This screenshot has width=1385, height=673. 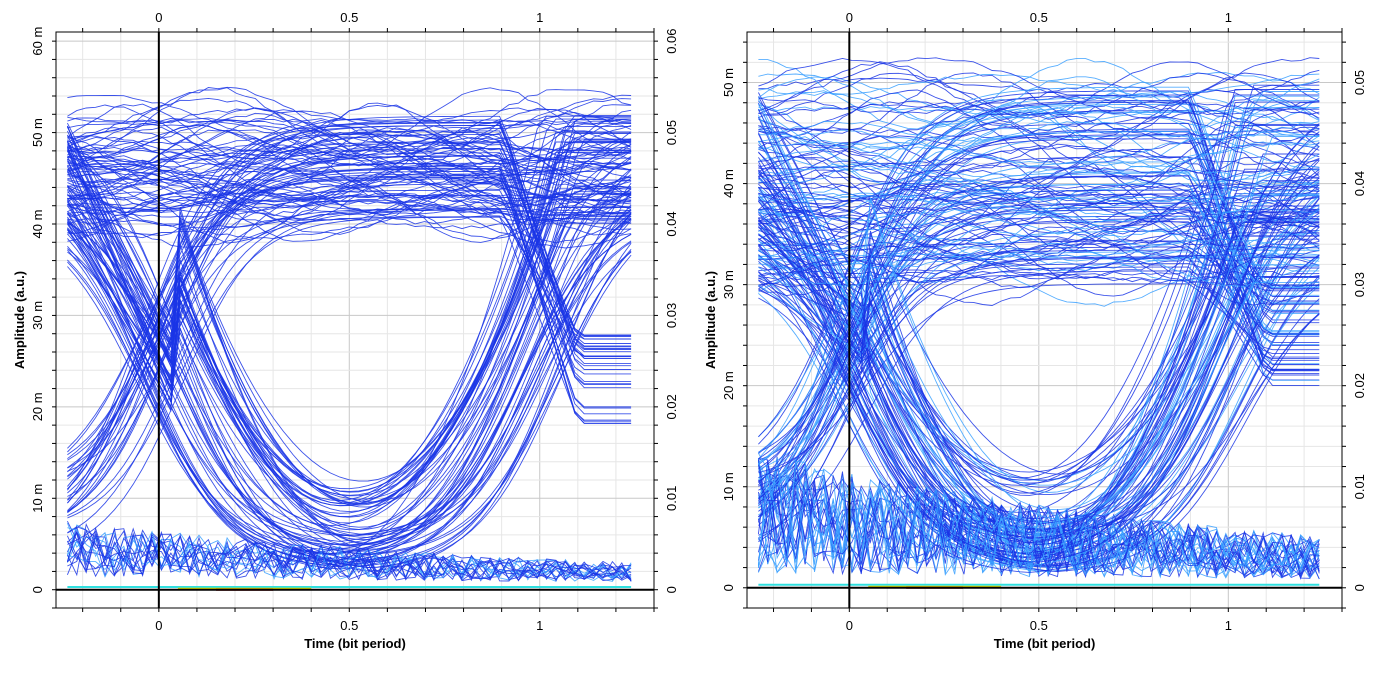 I want to click on x-tick-label-top: 1, so click(x=1228, y=17).